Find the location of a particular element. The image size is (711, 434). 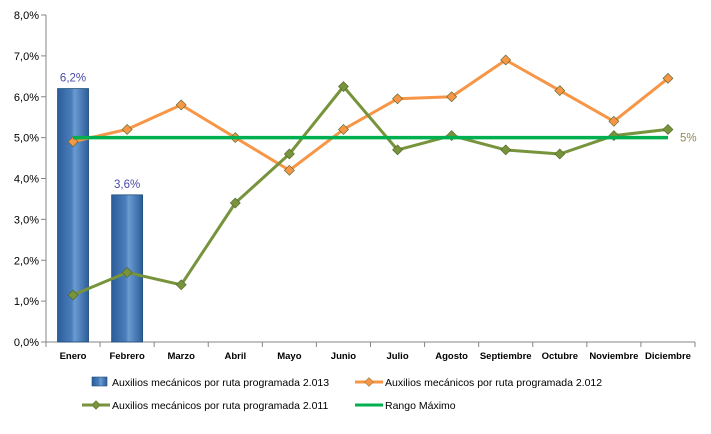

y-tick-label: 4,0% is located at coordinates (26, 180).